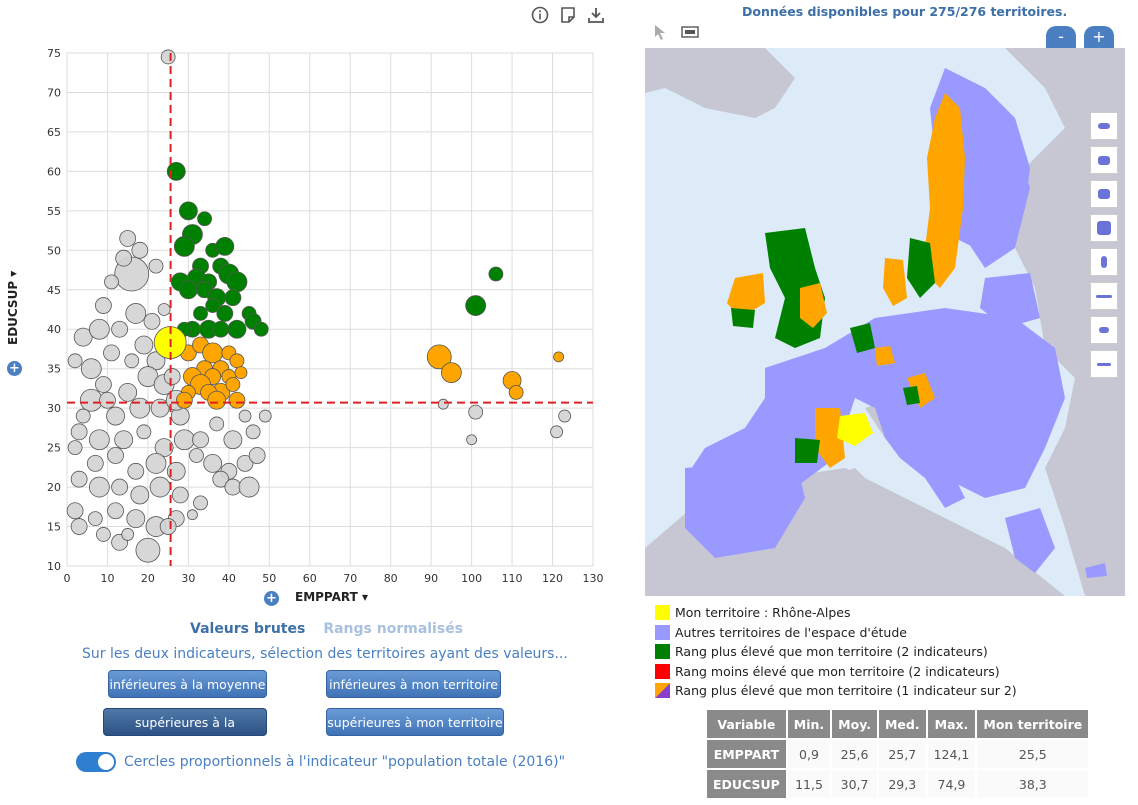  I want to click on tab-normalized-ranks: Rangs normalisés, so click(393, 629).